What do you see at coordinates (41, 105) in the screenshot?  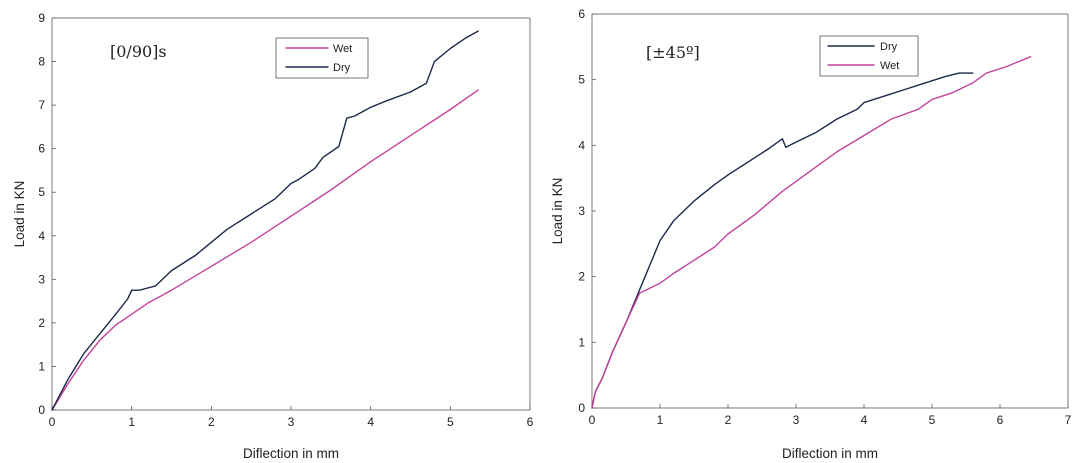 I see `y-tick-label: 7` at bounding box center [41, 105].